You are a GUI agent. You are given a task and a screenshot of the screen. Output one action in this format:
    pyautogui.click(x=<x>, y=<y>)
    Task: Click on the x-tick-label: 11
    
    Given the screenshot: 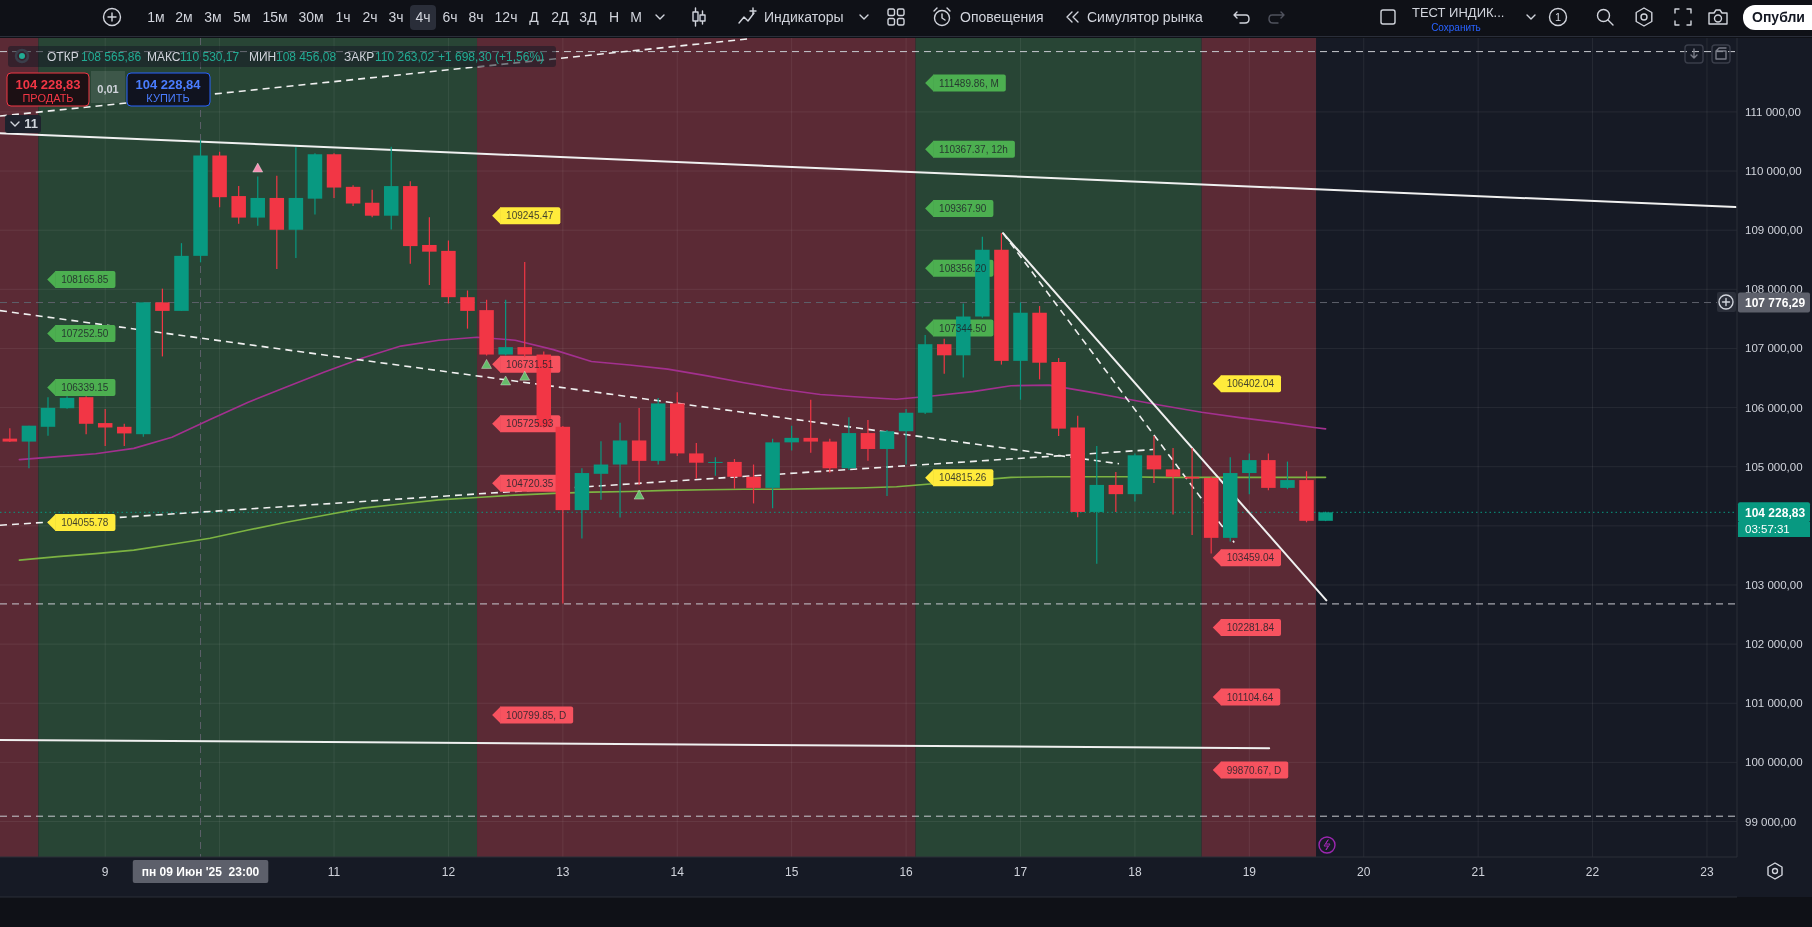 What is the action you would take?
    pyautogui.click(x=334, y=872)
    